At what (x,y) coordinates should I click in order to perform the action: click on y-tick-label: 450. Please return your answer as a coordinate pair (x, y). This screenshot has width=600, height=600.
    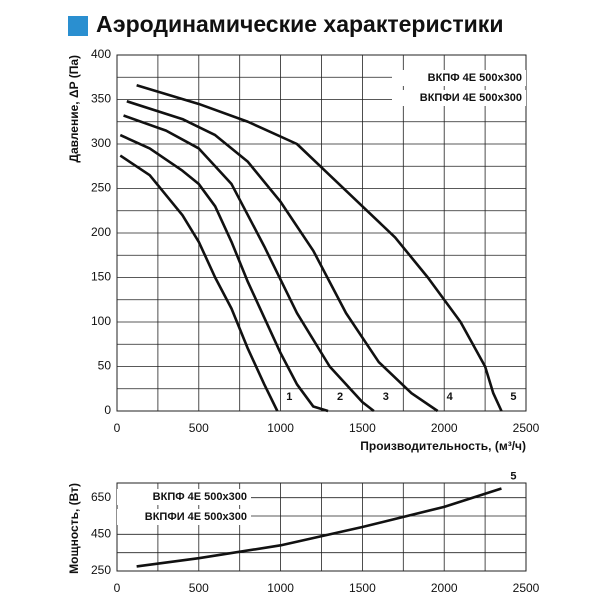
    Looking at the image, I should click on (101, 534).